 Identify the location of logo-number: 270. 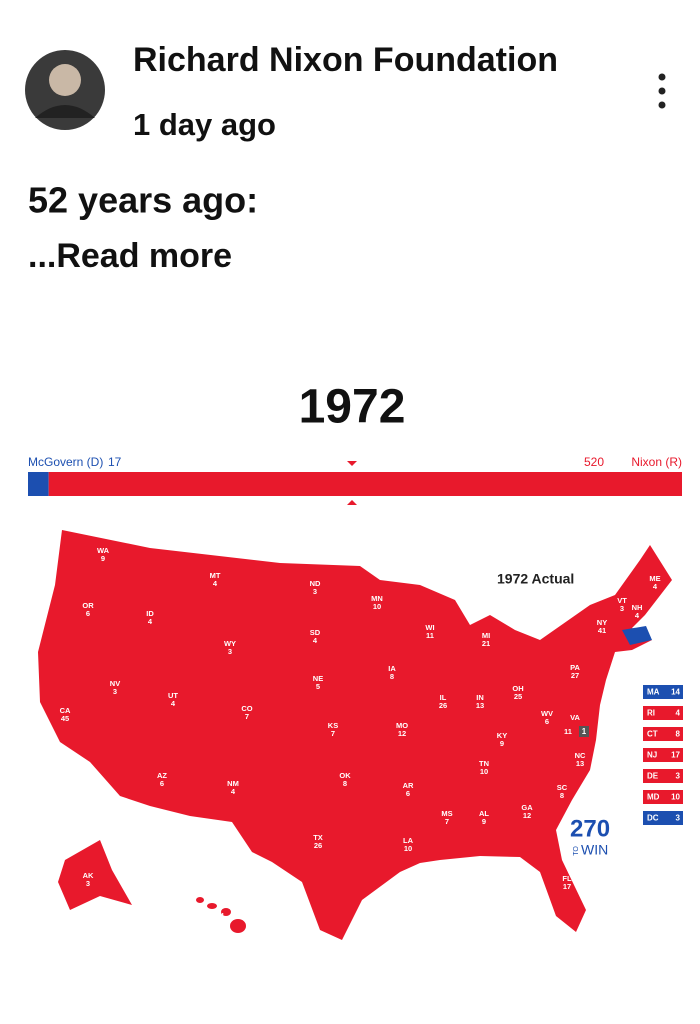
(590, 828).